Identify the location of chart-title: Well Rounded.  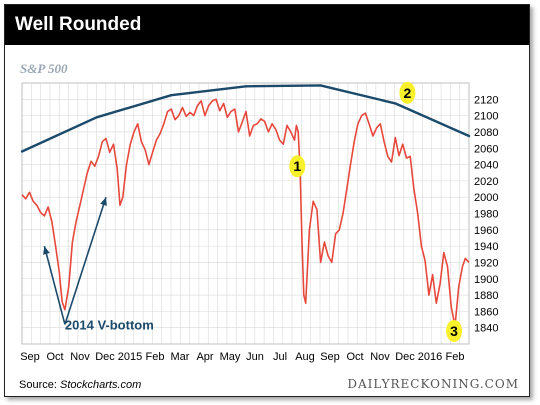
(78, 24).